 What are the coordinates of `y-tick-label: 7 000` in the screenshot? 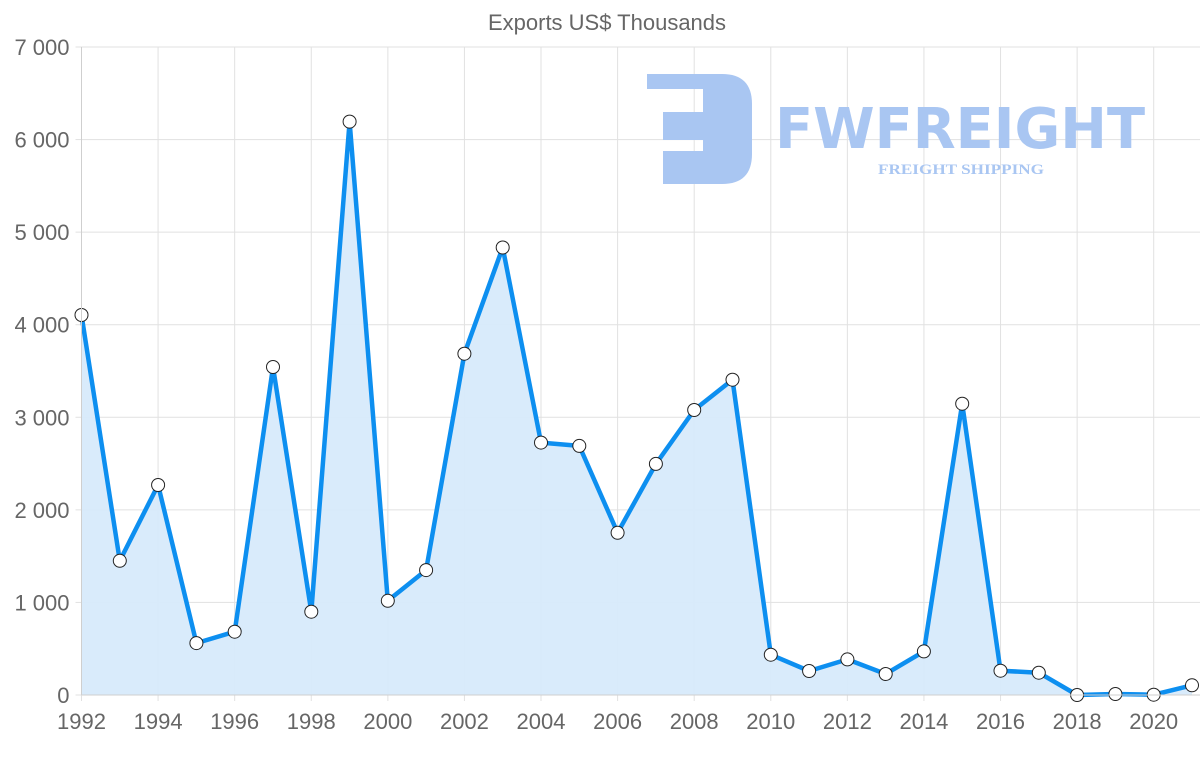 It's located at (41, 47).